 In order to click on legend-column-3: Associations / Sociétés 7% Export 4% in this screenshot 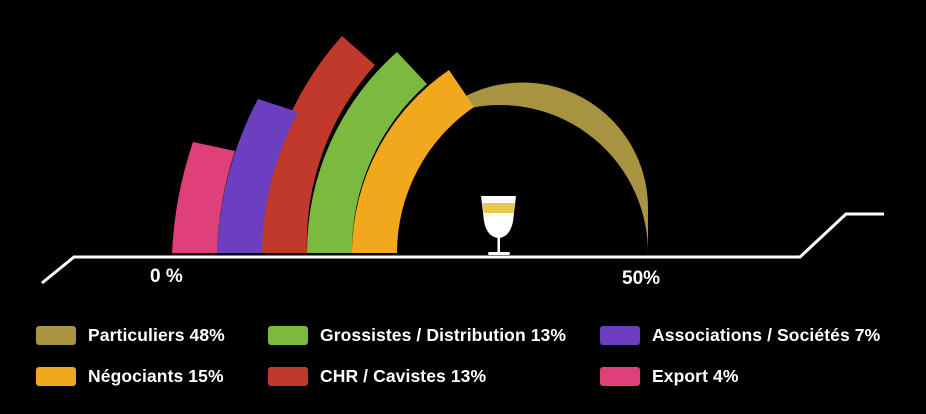, I will do `click(740, 359)`.